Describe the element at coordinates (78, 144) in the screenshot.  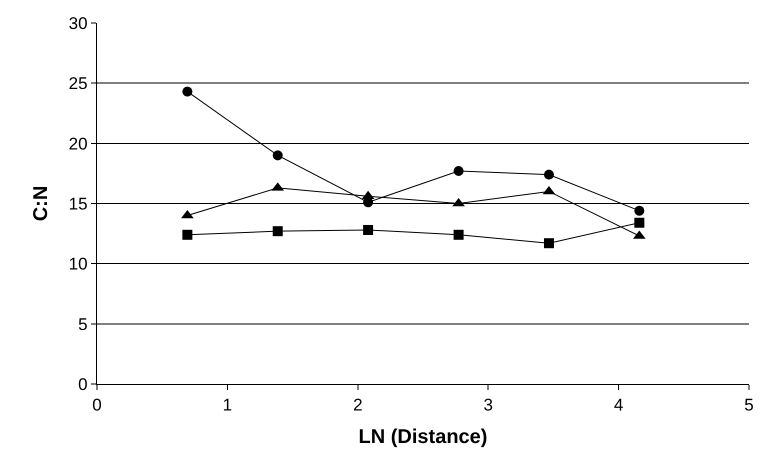
I see `y-tick-label: 20` at that location.